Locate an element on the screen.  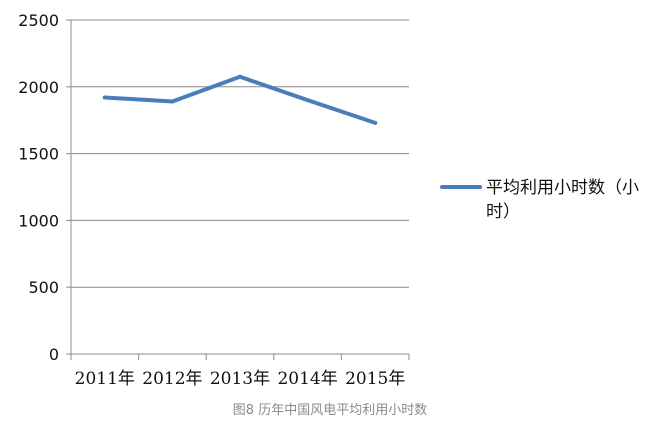
x-tick-label: 2012年 is located at coordinates (172, 379).